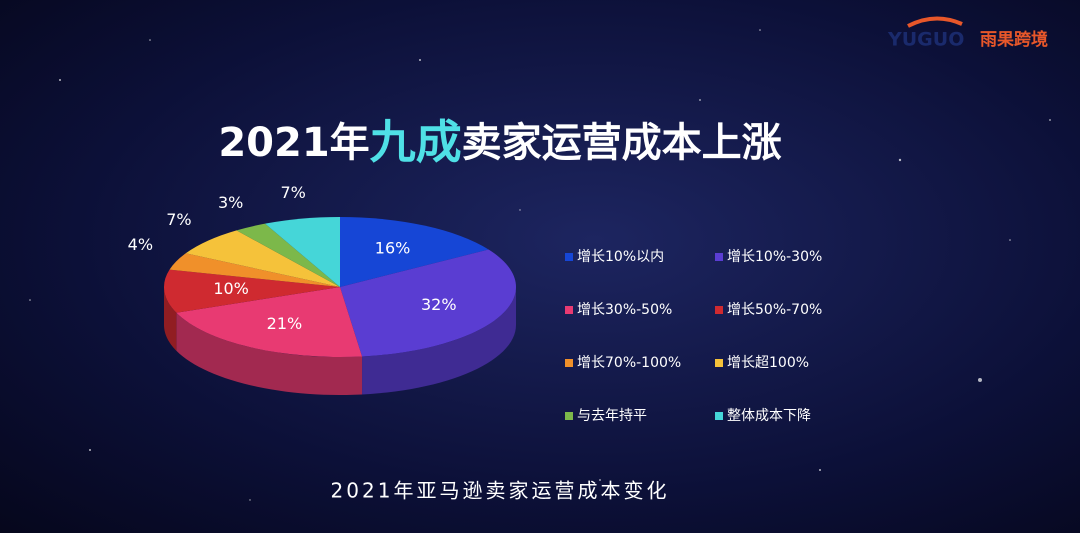 Image resolution: width=1080 pixels, height=533 pixels. I want to click on legend-label: 增长10%以内, so click(620, 257).